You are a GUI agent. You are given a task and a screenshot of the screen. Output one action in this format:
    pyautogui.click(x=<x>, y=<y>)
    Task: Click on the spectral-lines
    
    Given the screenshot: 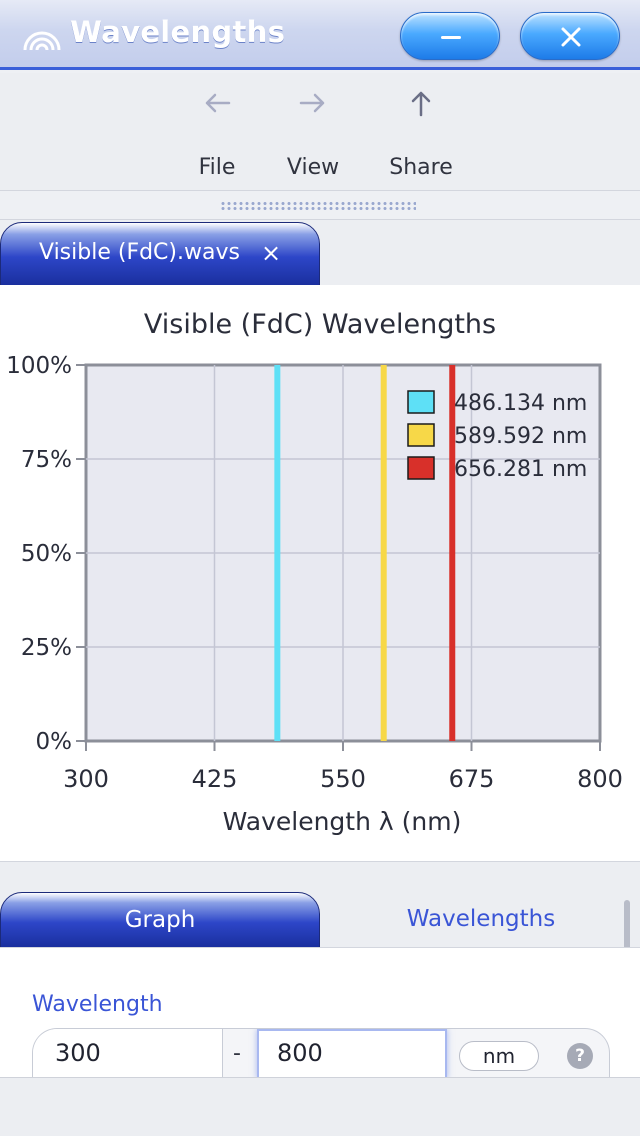 What is the action you would take?
    pyautogui.click(x=365, y=553)
    